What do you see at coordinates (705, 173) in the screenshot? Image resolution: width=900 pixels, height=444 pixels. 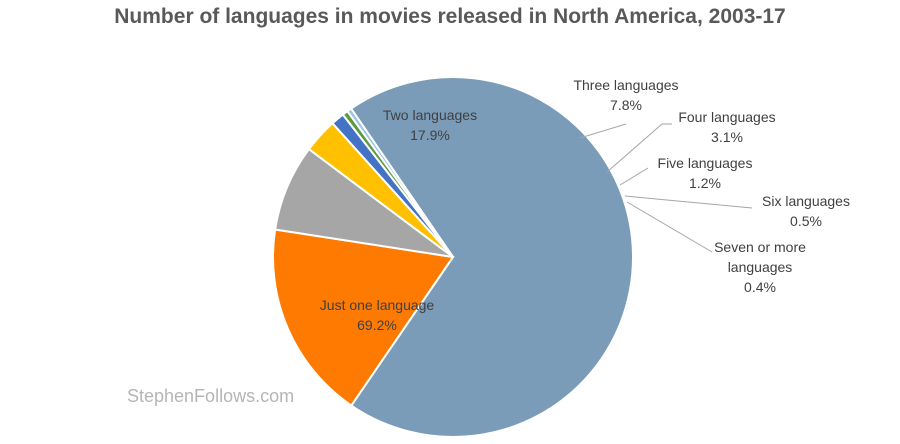 I see `slice-label-4: Five languages 1.2%` at bounding box center [705, 173].